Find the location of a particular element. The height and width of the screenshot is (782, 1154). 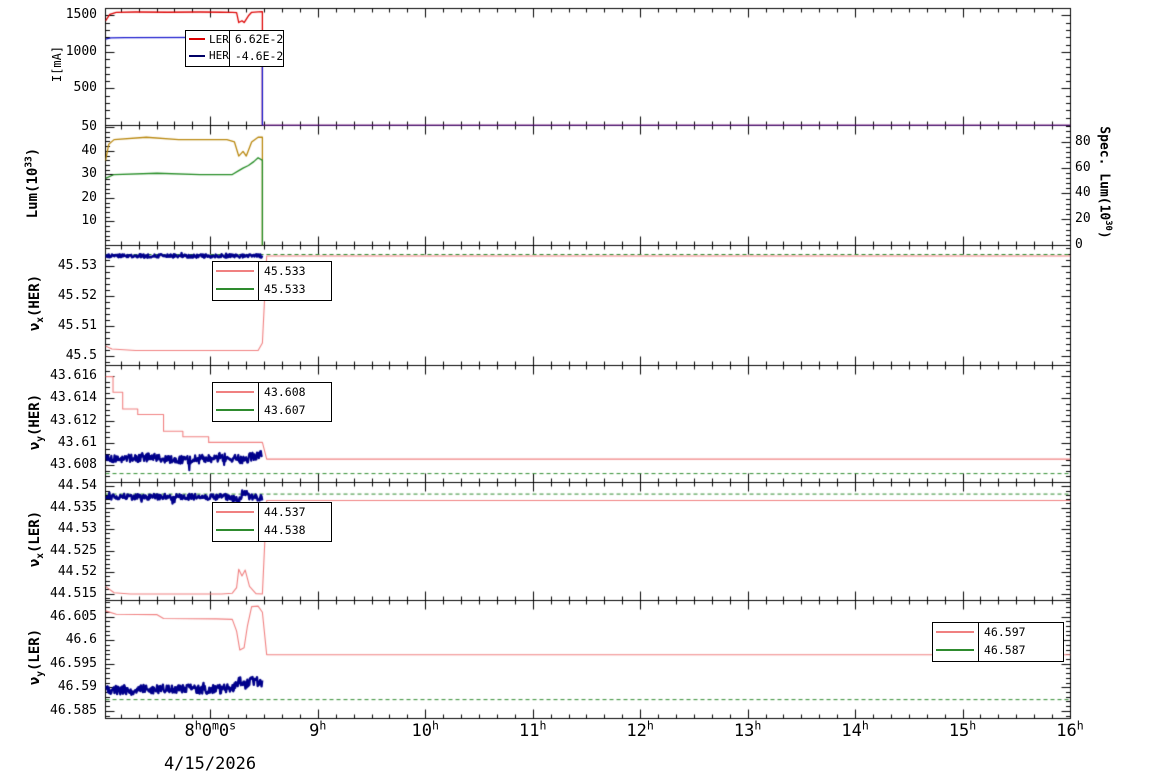

y-tick-label: 43.612 is located at coordinates (73, 420).